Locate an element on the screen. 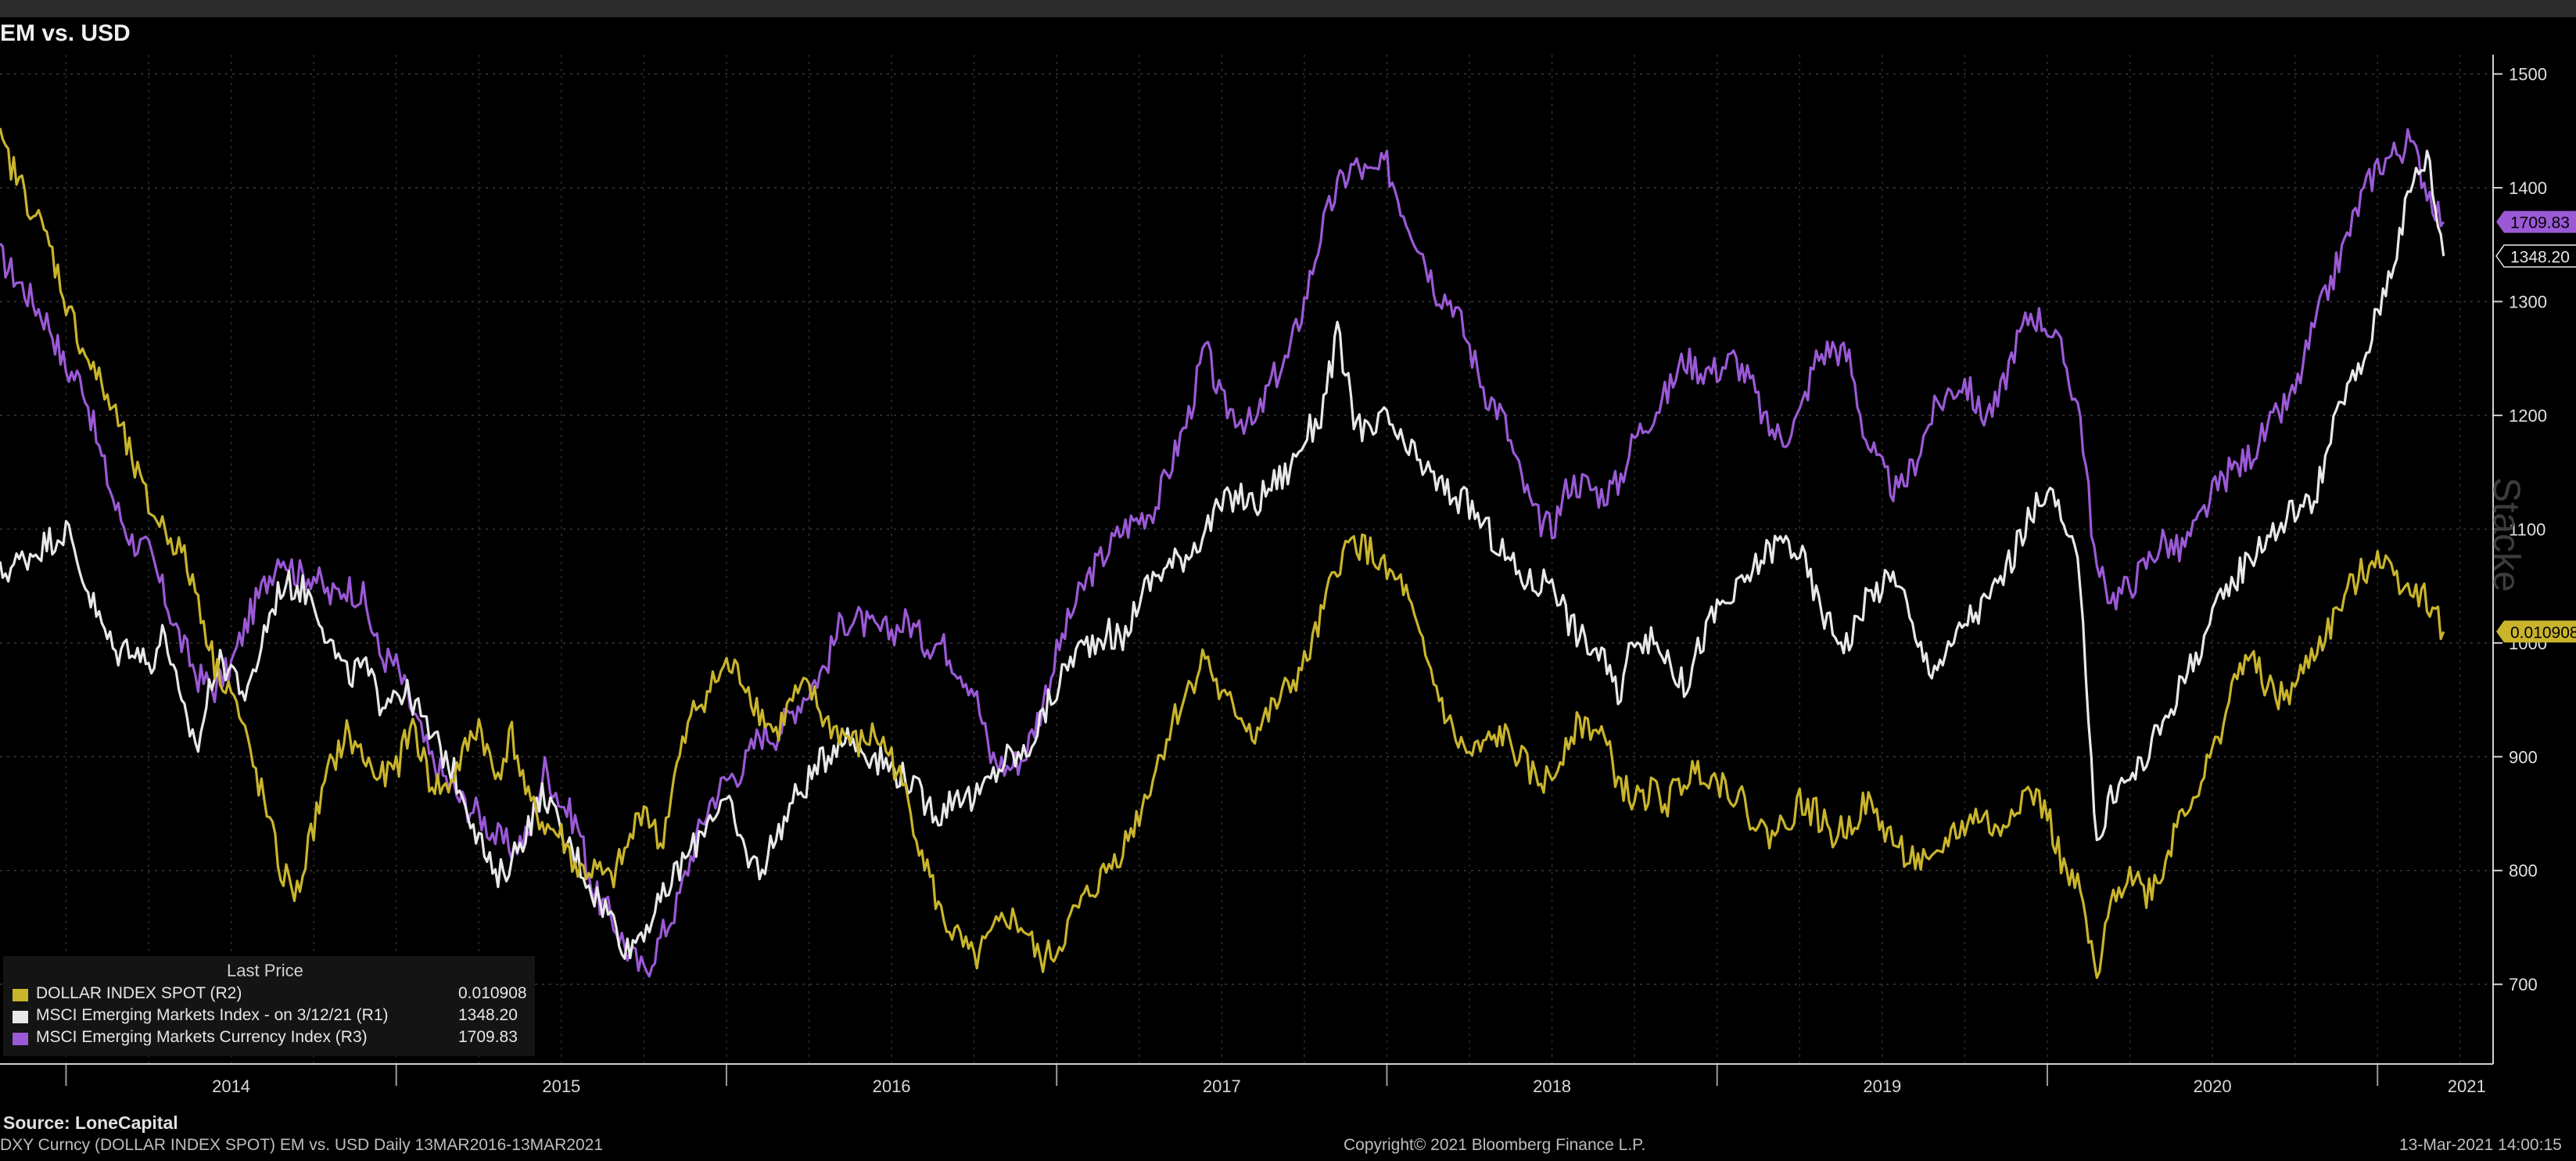  legend-label: DOLLAR INDEX SPOT (R2) is located at coordinates (139, 993).